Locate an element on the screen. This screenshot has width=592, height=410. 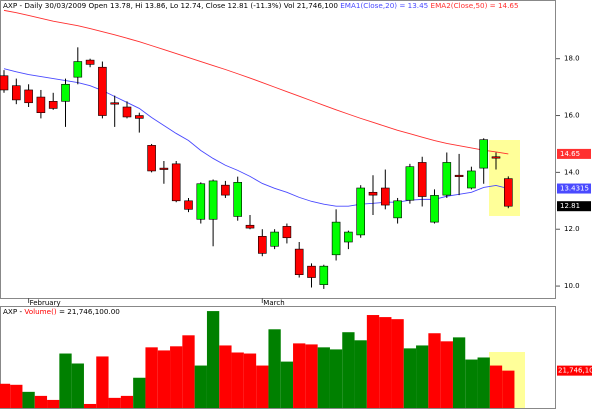
last-value-label: 21,746,100 is located at coordinates (575, 371).